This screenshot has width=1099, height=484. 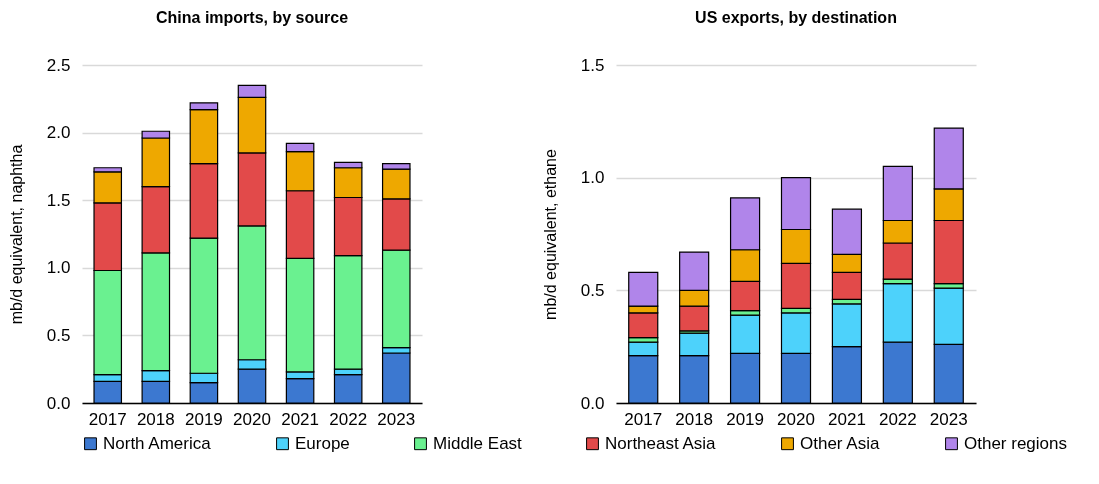 What do you see at coordinates (58, 133) in the screenshot?
I see `y-tick-label: 2.0` at bounding box center [58, 133].